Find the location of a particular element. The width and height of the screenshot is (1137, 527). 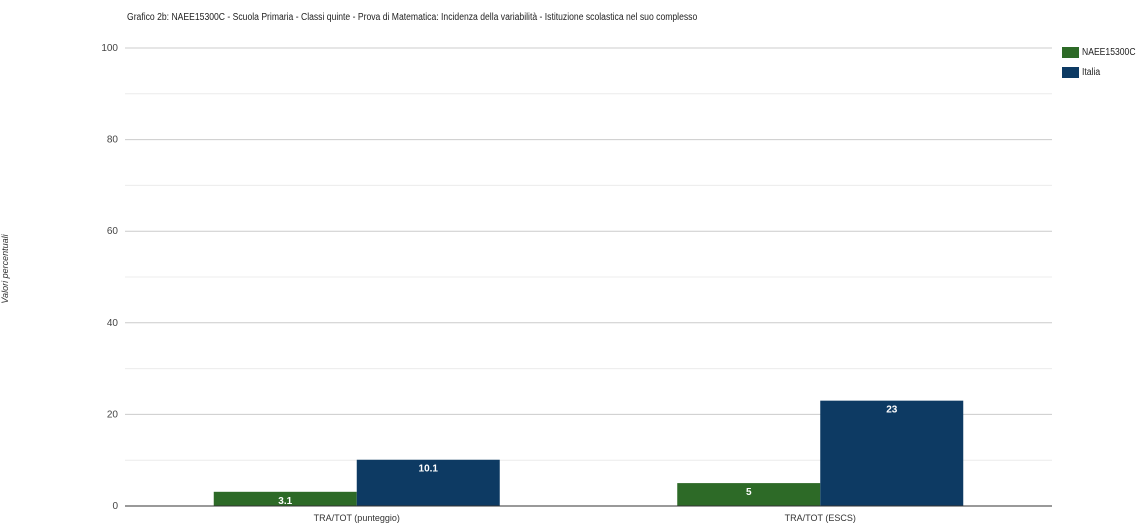

y-tick-label: 60 is located at coordinates (113, 231).